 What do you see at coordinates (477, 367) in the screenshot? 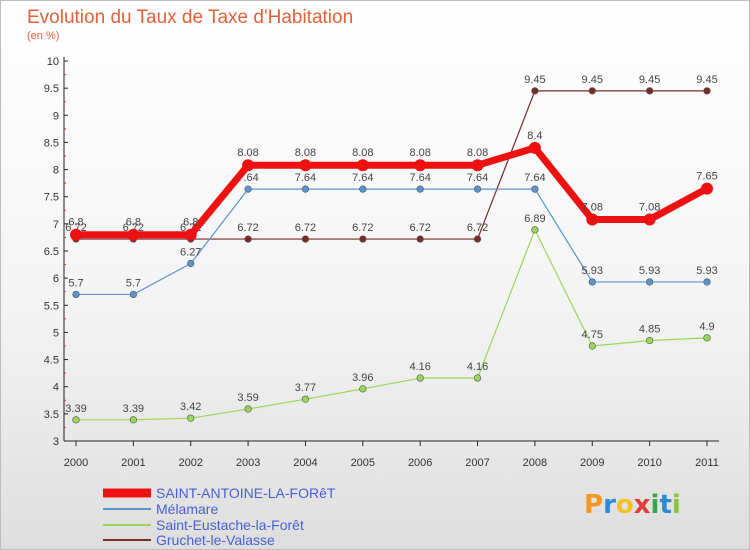
I see `data-label: 4.16` at bounding box center [477, 367].